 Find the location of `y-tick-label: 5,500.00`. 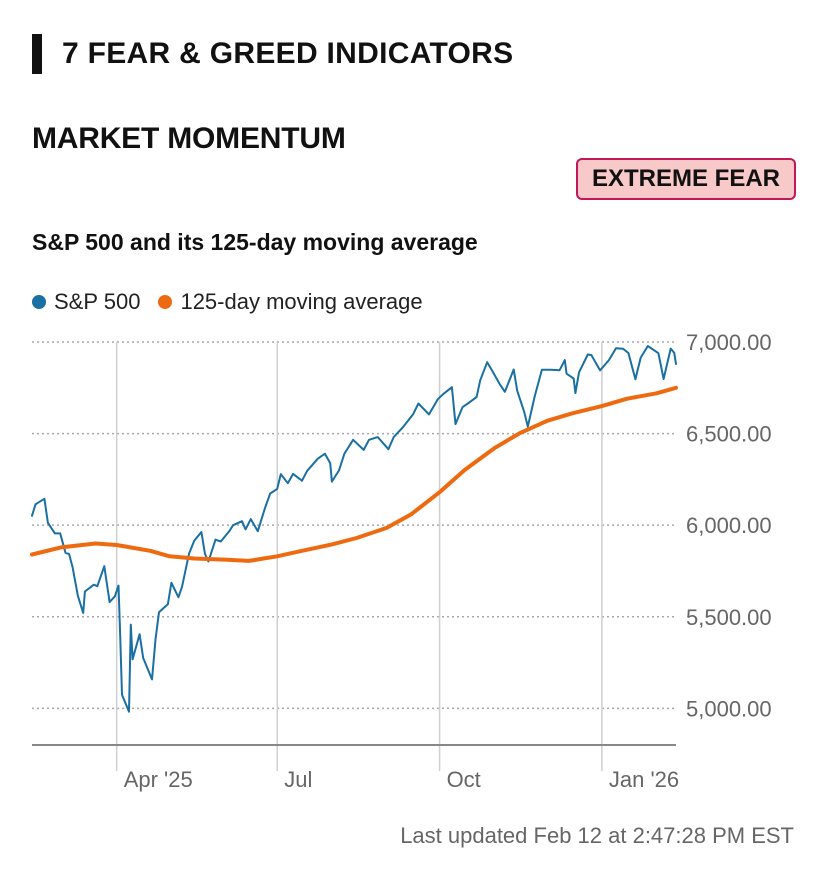

y-tick-label: 5,500.00 is located at coordinates (729, 617).